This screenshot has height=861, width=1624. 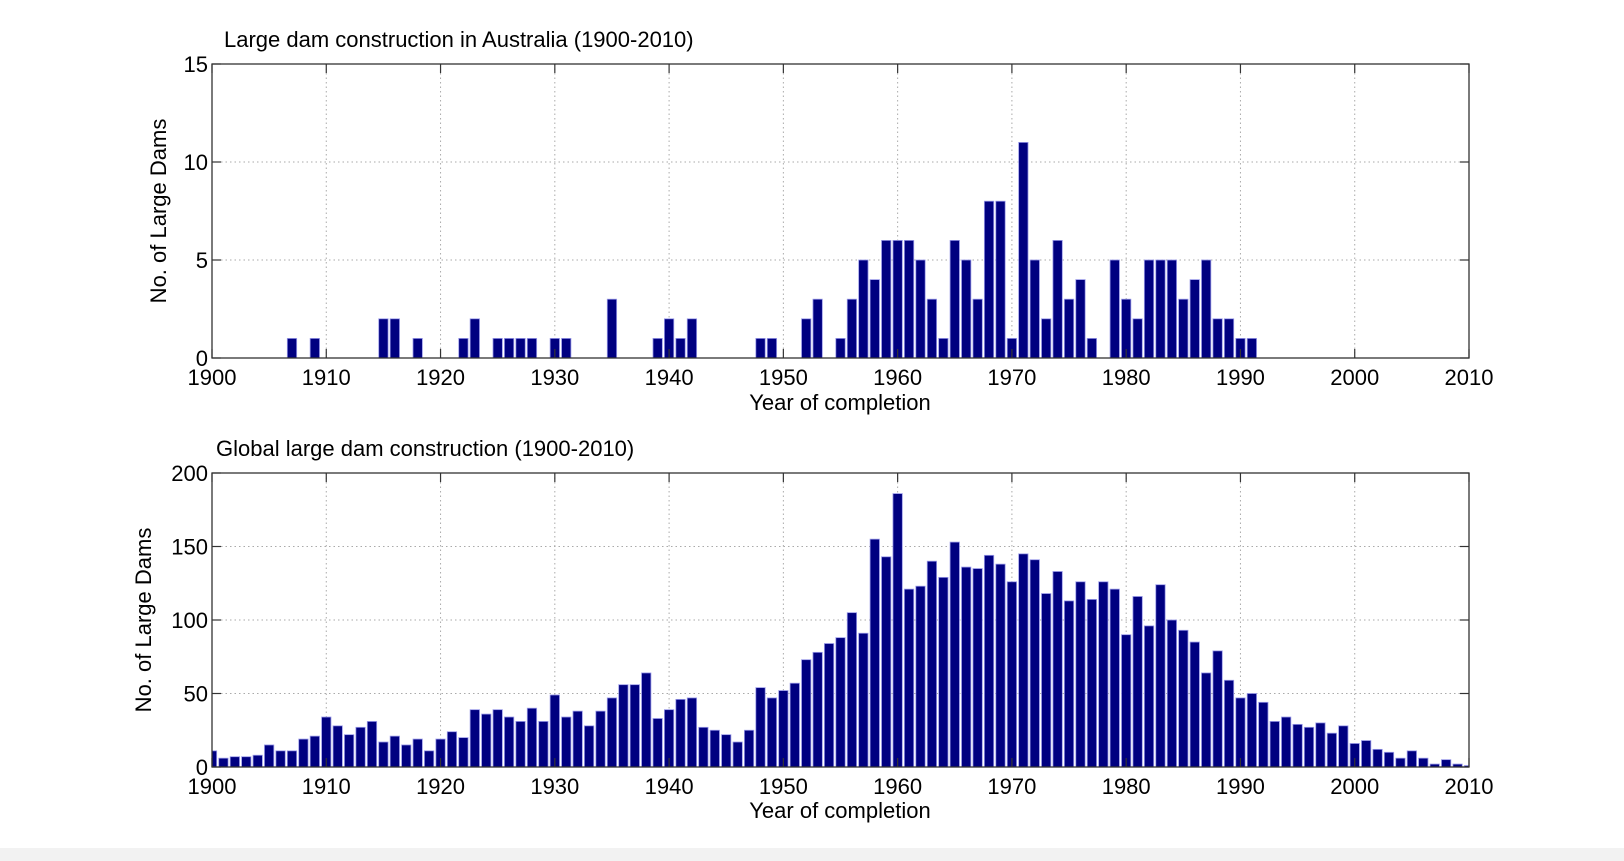 What do you see at coordinates (863, 699) in the screenshot?
I see `bar-1957` at bounding box center [863, 699].